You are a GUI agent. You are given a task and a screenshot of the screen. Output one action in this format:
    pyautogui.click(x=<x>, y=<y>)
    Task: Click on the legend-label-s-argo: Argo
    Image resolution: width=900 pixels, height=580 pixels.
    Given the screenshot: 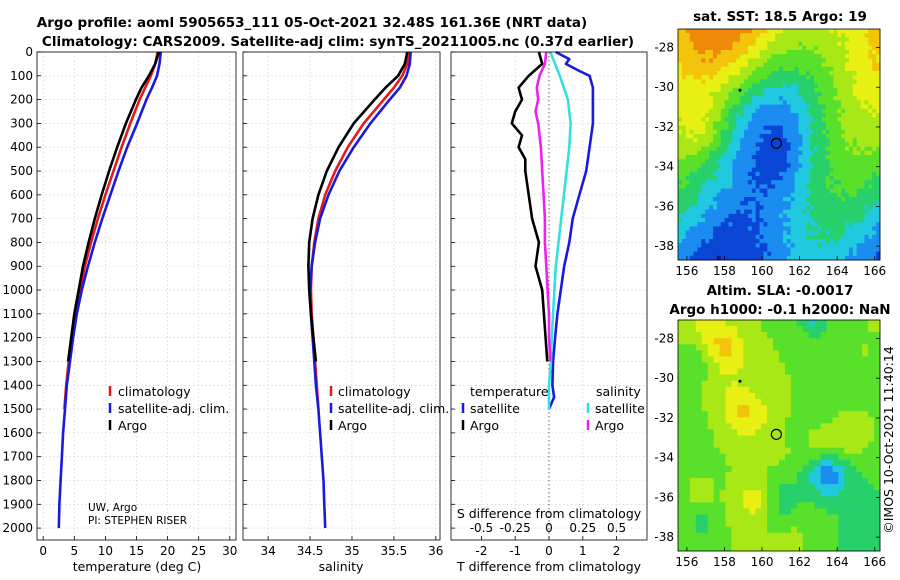 What is the action you would take?
    pyautogui.click(x=609, y=425)
    